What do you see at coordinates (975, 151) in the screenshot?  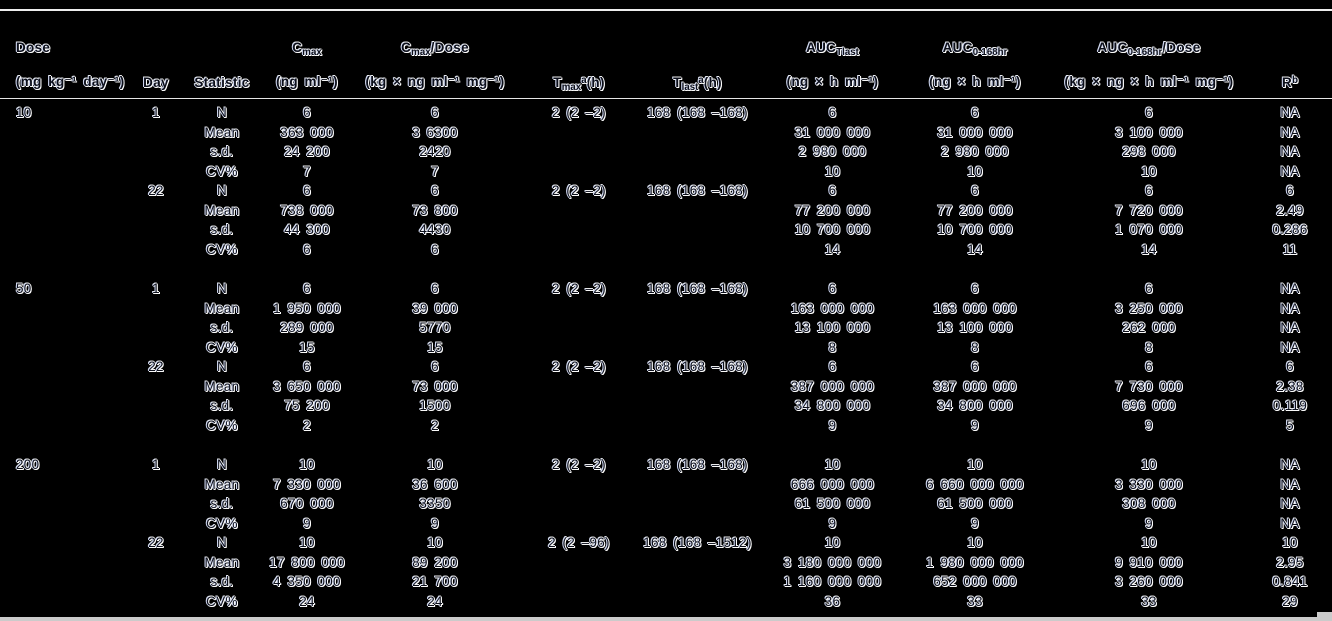 I see `cell-auc-0-168: 2 980 000` at bounding box center [975, 151].